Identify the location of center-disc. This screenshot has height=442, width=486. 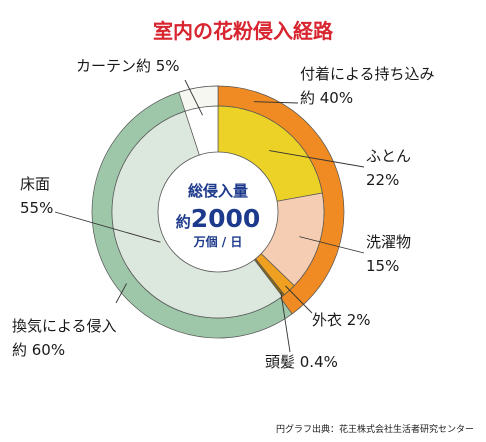
(218, 212).